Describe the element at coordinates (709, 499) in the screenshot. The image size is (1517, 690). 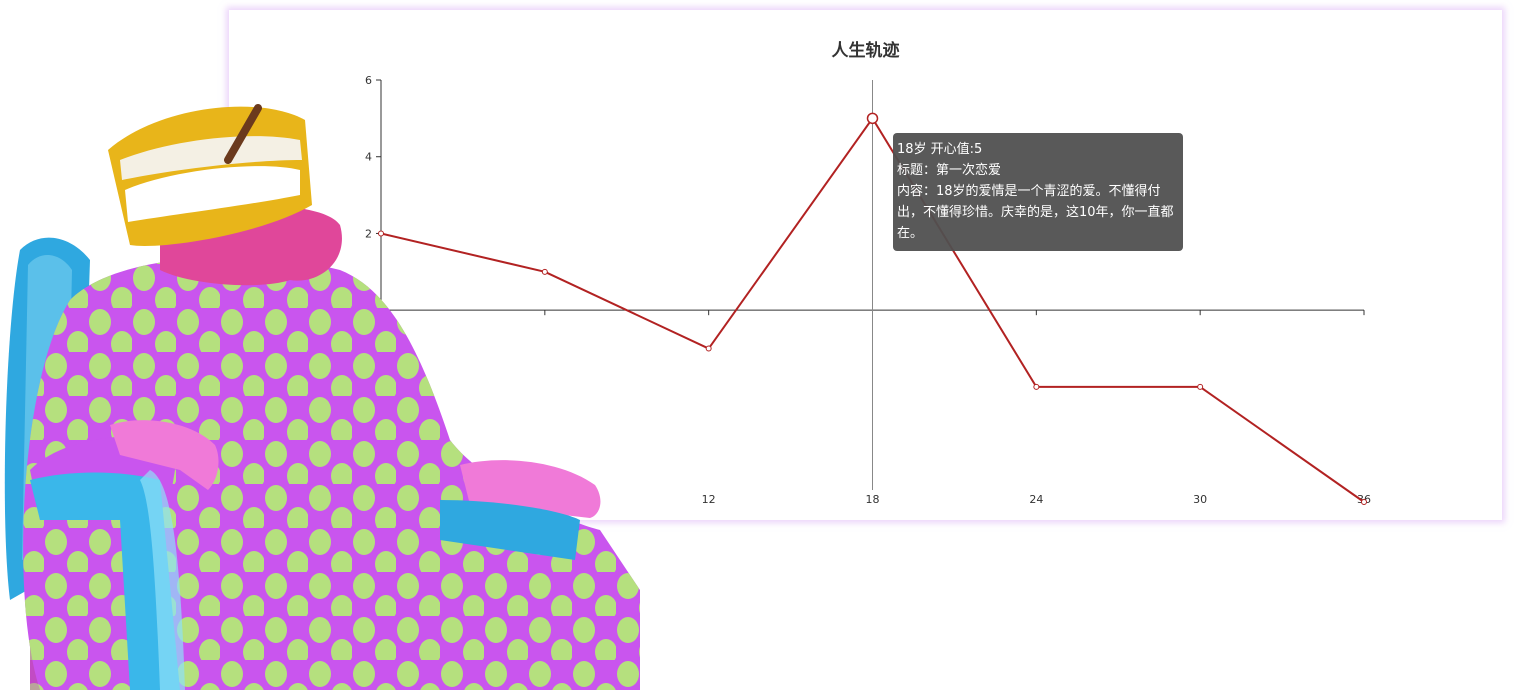
I see `x-tick-label: 12` at that location.